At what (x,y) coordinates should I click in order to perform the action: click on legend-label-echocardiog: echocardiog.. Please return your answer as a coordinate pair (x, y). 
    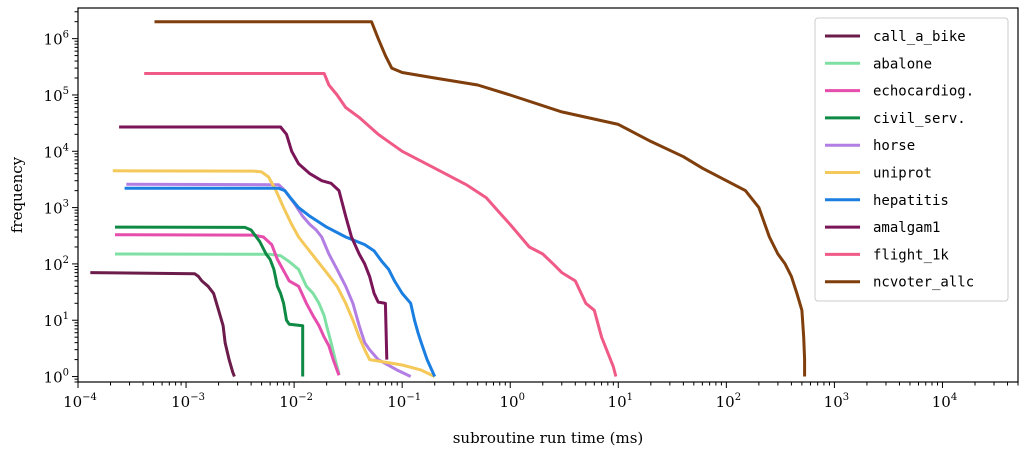
    Looking at the image, I should click on (923, 92).